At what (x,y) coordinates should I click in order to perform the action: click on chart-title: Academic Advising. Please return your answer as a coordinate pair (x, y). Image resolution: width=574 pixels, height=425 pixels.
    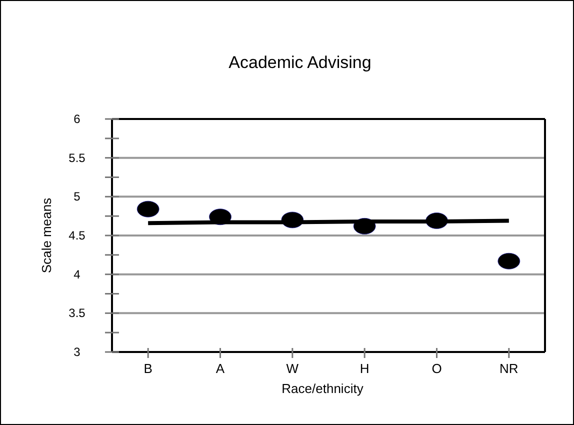
    Looking at the image, I should click on (300, 62).